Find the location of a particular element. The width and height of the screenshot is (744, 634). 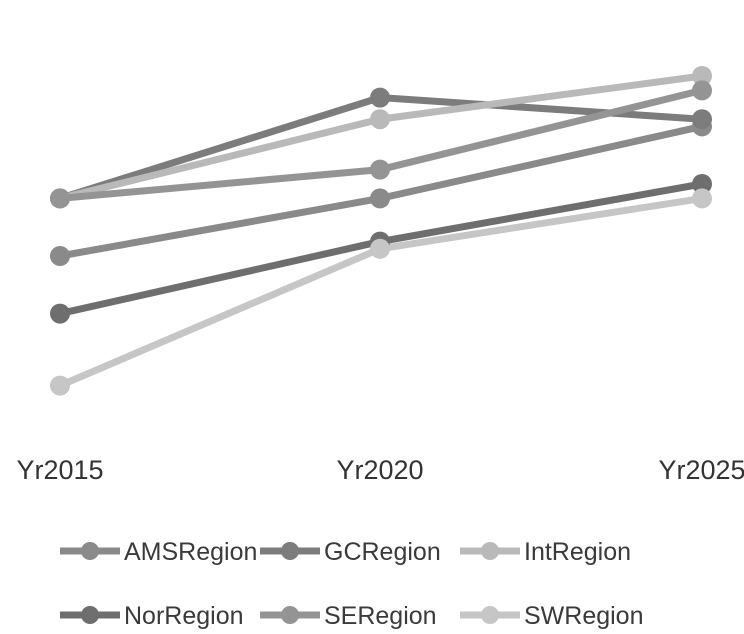

legend-item-amsregion: AMSRegion is located at coordinates (158, 552).